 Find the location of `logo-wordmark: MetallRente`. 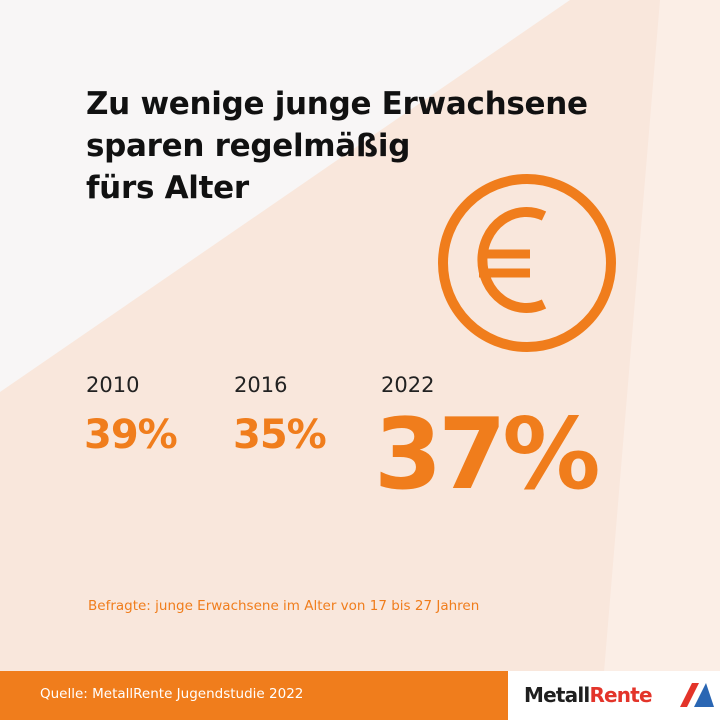

logo-wordmark: MetallRente is located at coordinates (588, 695).